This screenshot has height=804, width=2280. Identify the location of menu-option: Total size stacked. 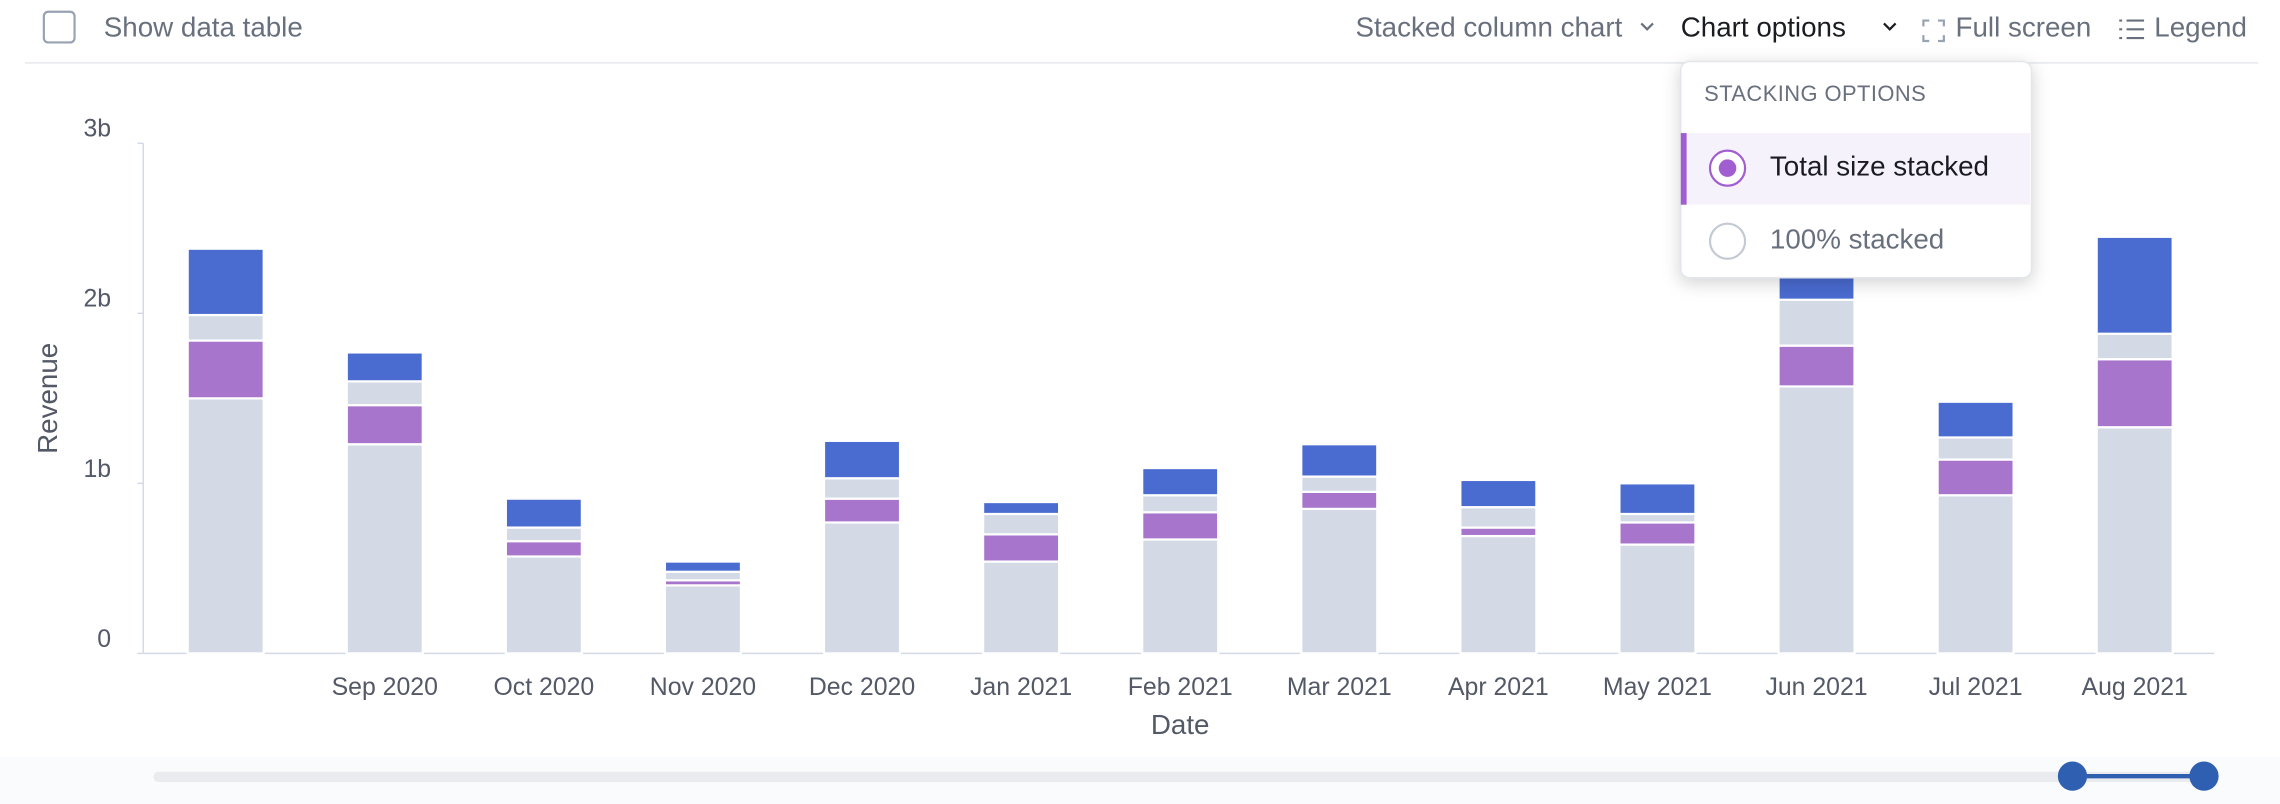
(1879, 165).